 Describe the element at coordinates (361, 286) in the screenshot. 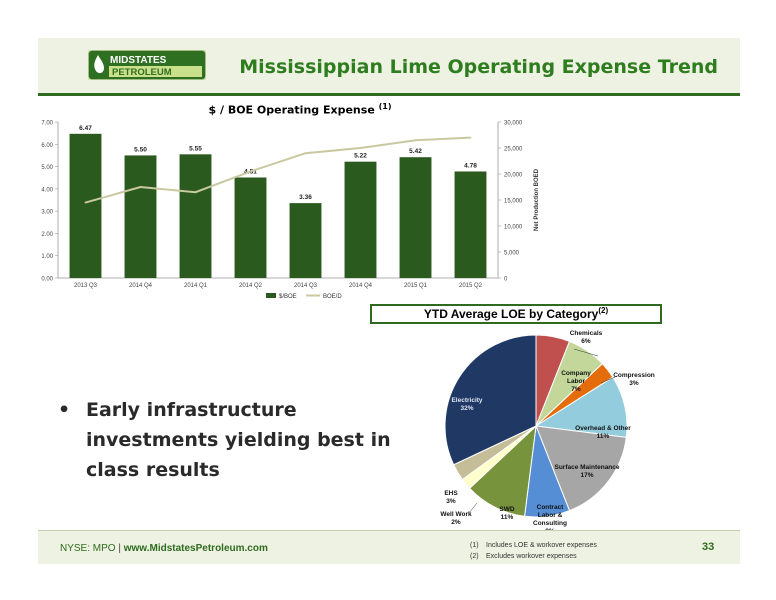

I see `x-tick-label: 2014 Q4` at that location.